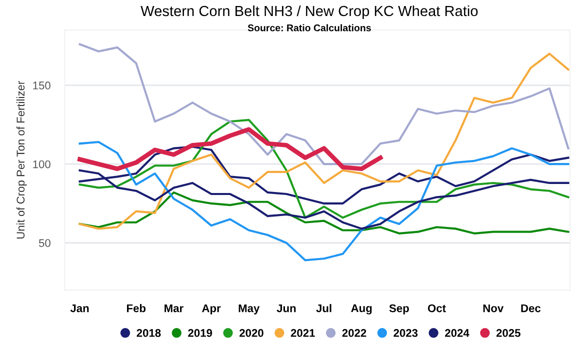 The width and height of the screenshot is (573, 350). I want to click on chart-subtitle: Source: Ratio Calculations, so click(309, 28).